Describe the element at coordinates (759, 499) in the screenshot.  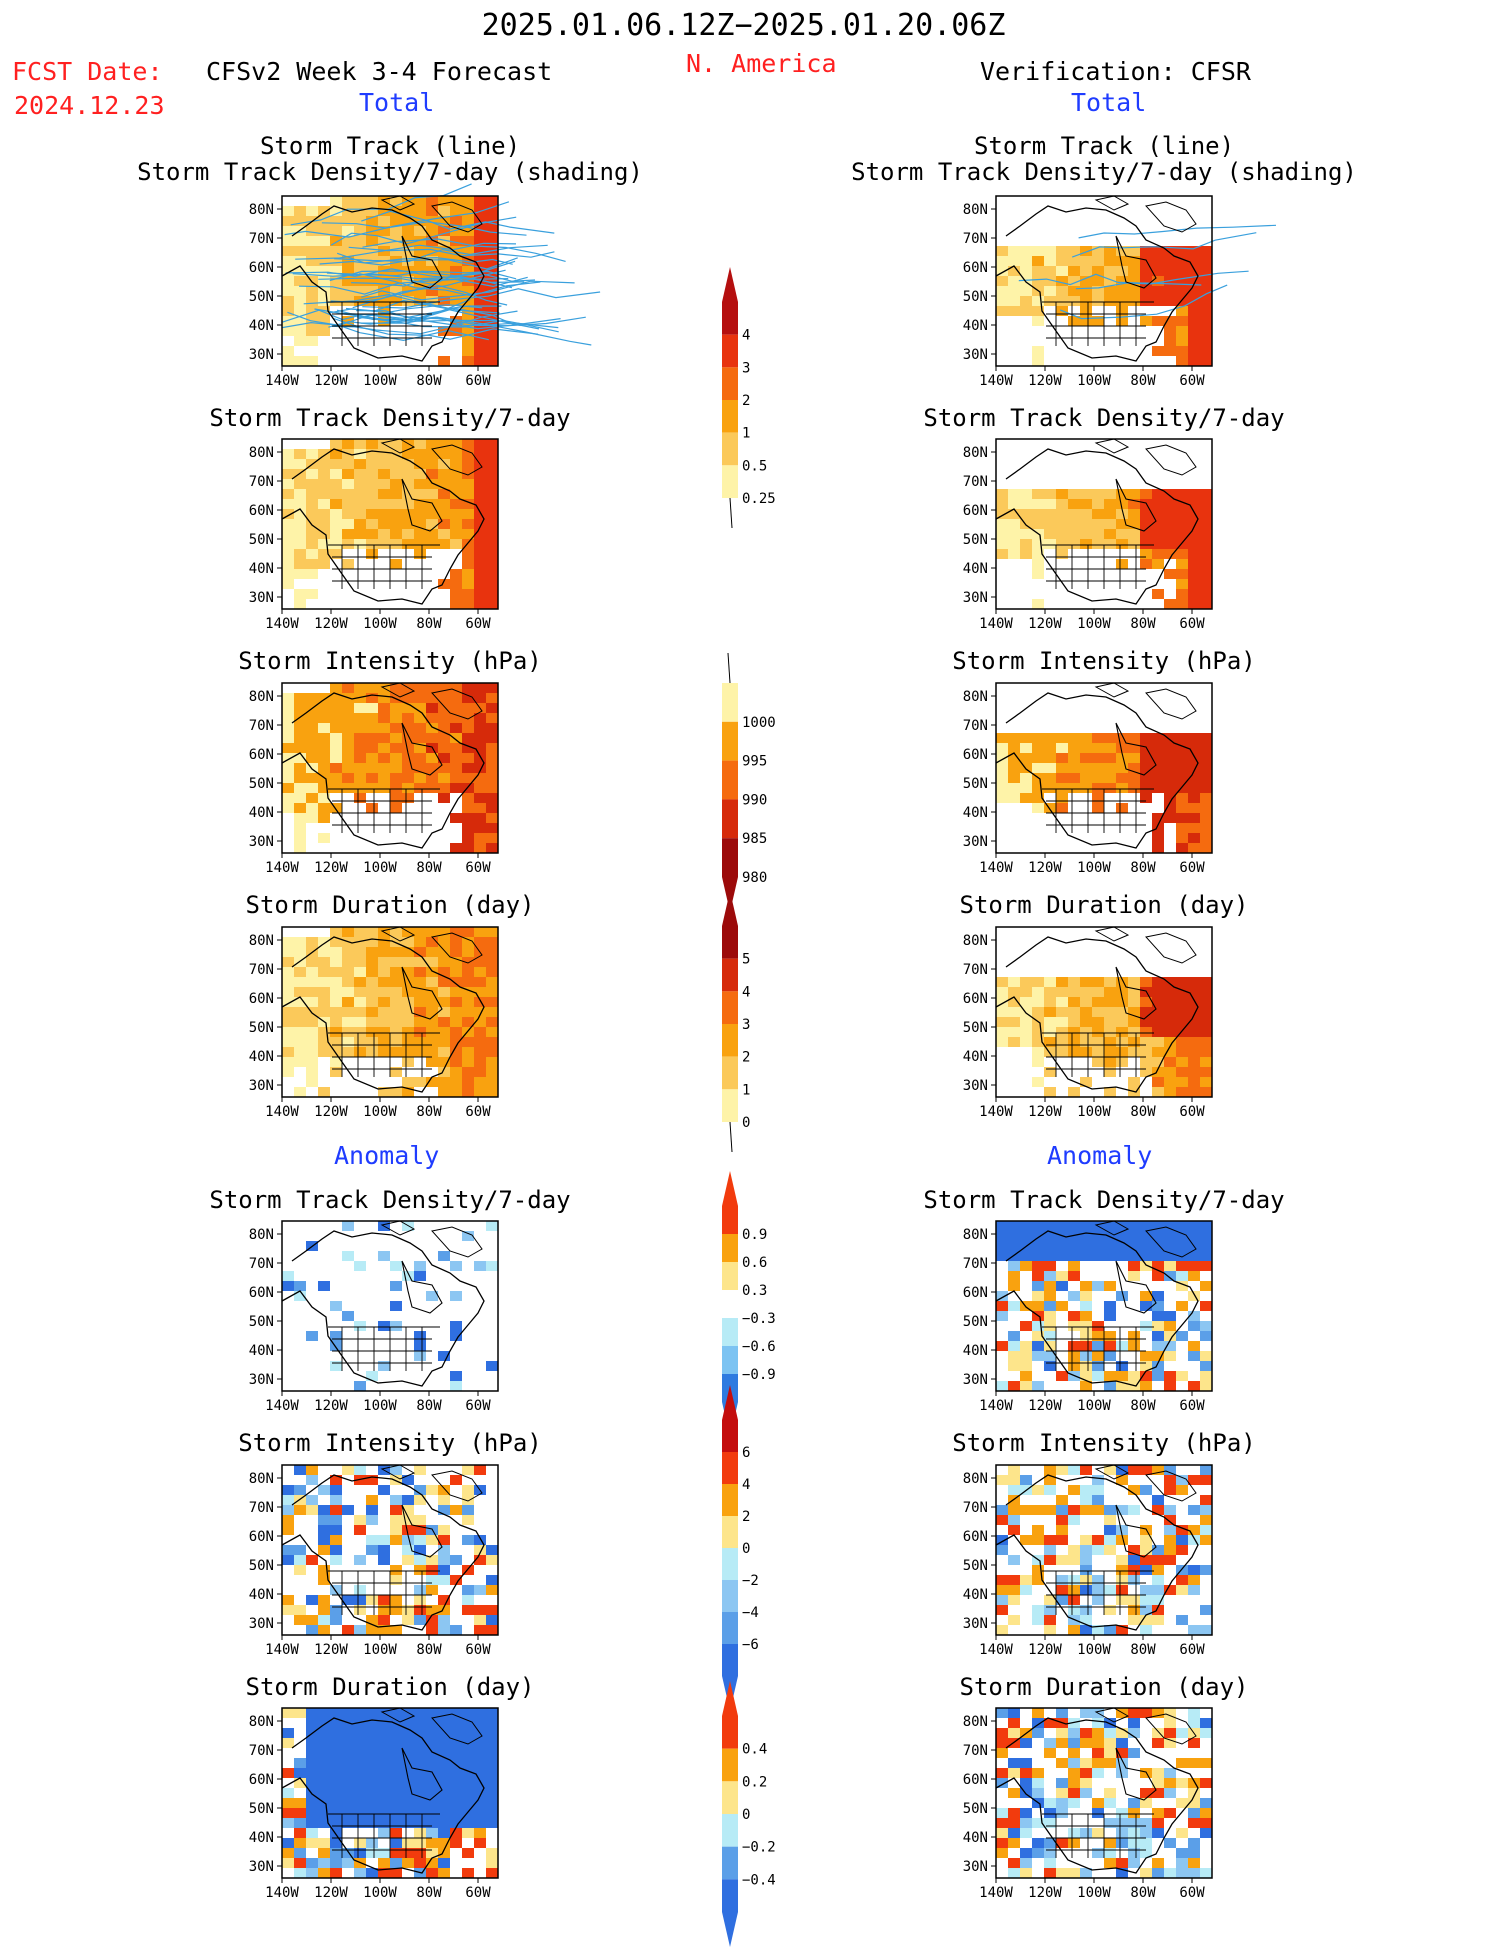
I see `colorbar-label: 0.25` at that location.